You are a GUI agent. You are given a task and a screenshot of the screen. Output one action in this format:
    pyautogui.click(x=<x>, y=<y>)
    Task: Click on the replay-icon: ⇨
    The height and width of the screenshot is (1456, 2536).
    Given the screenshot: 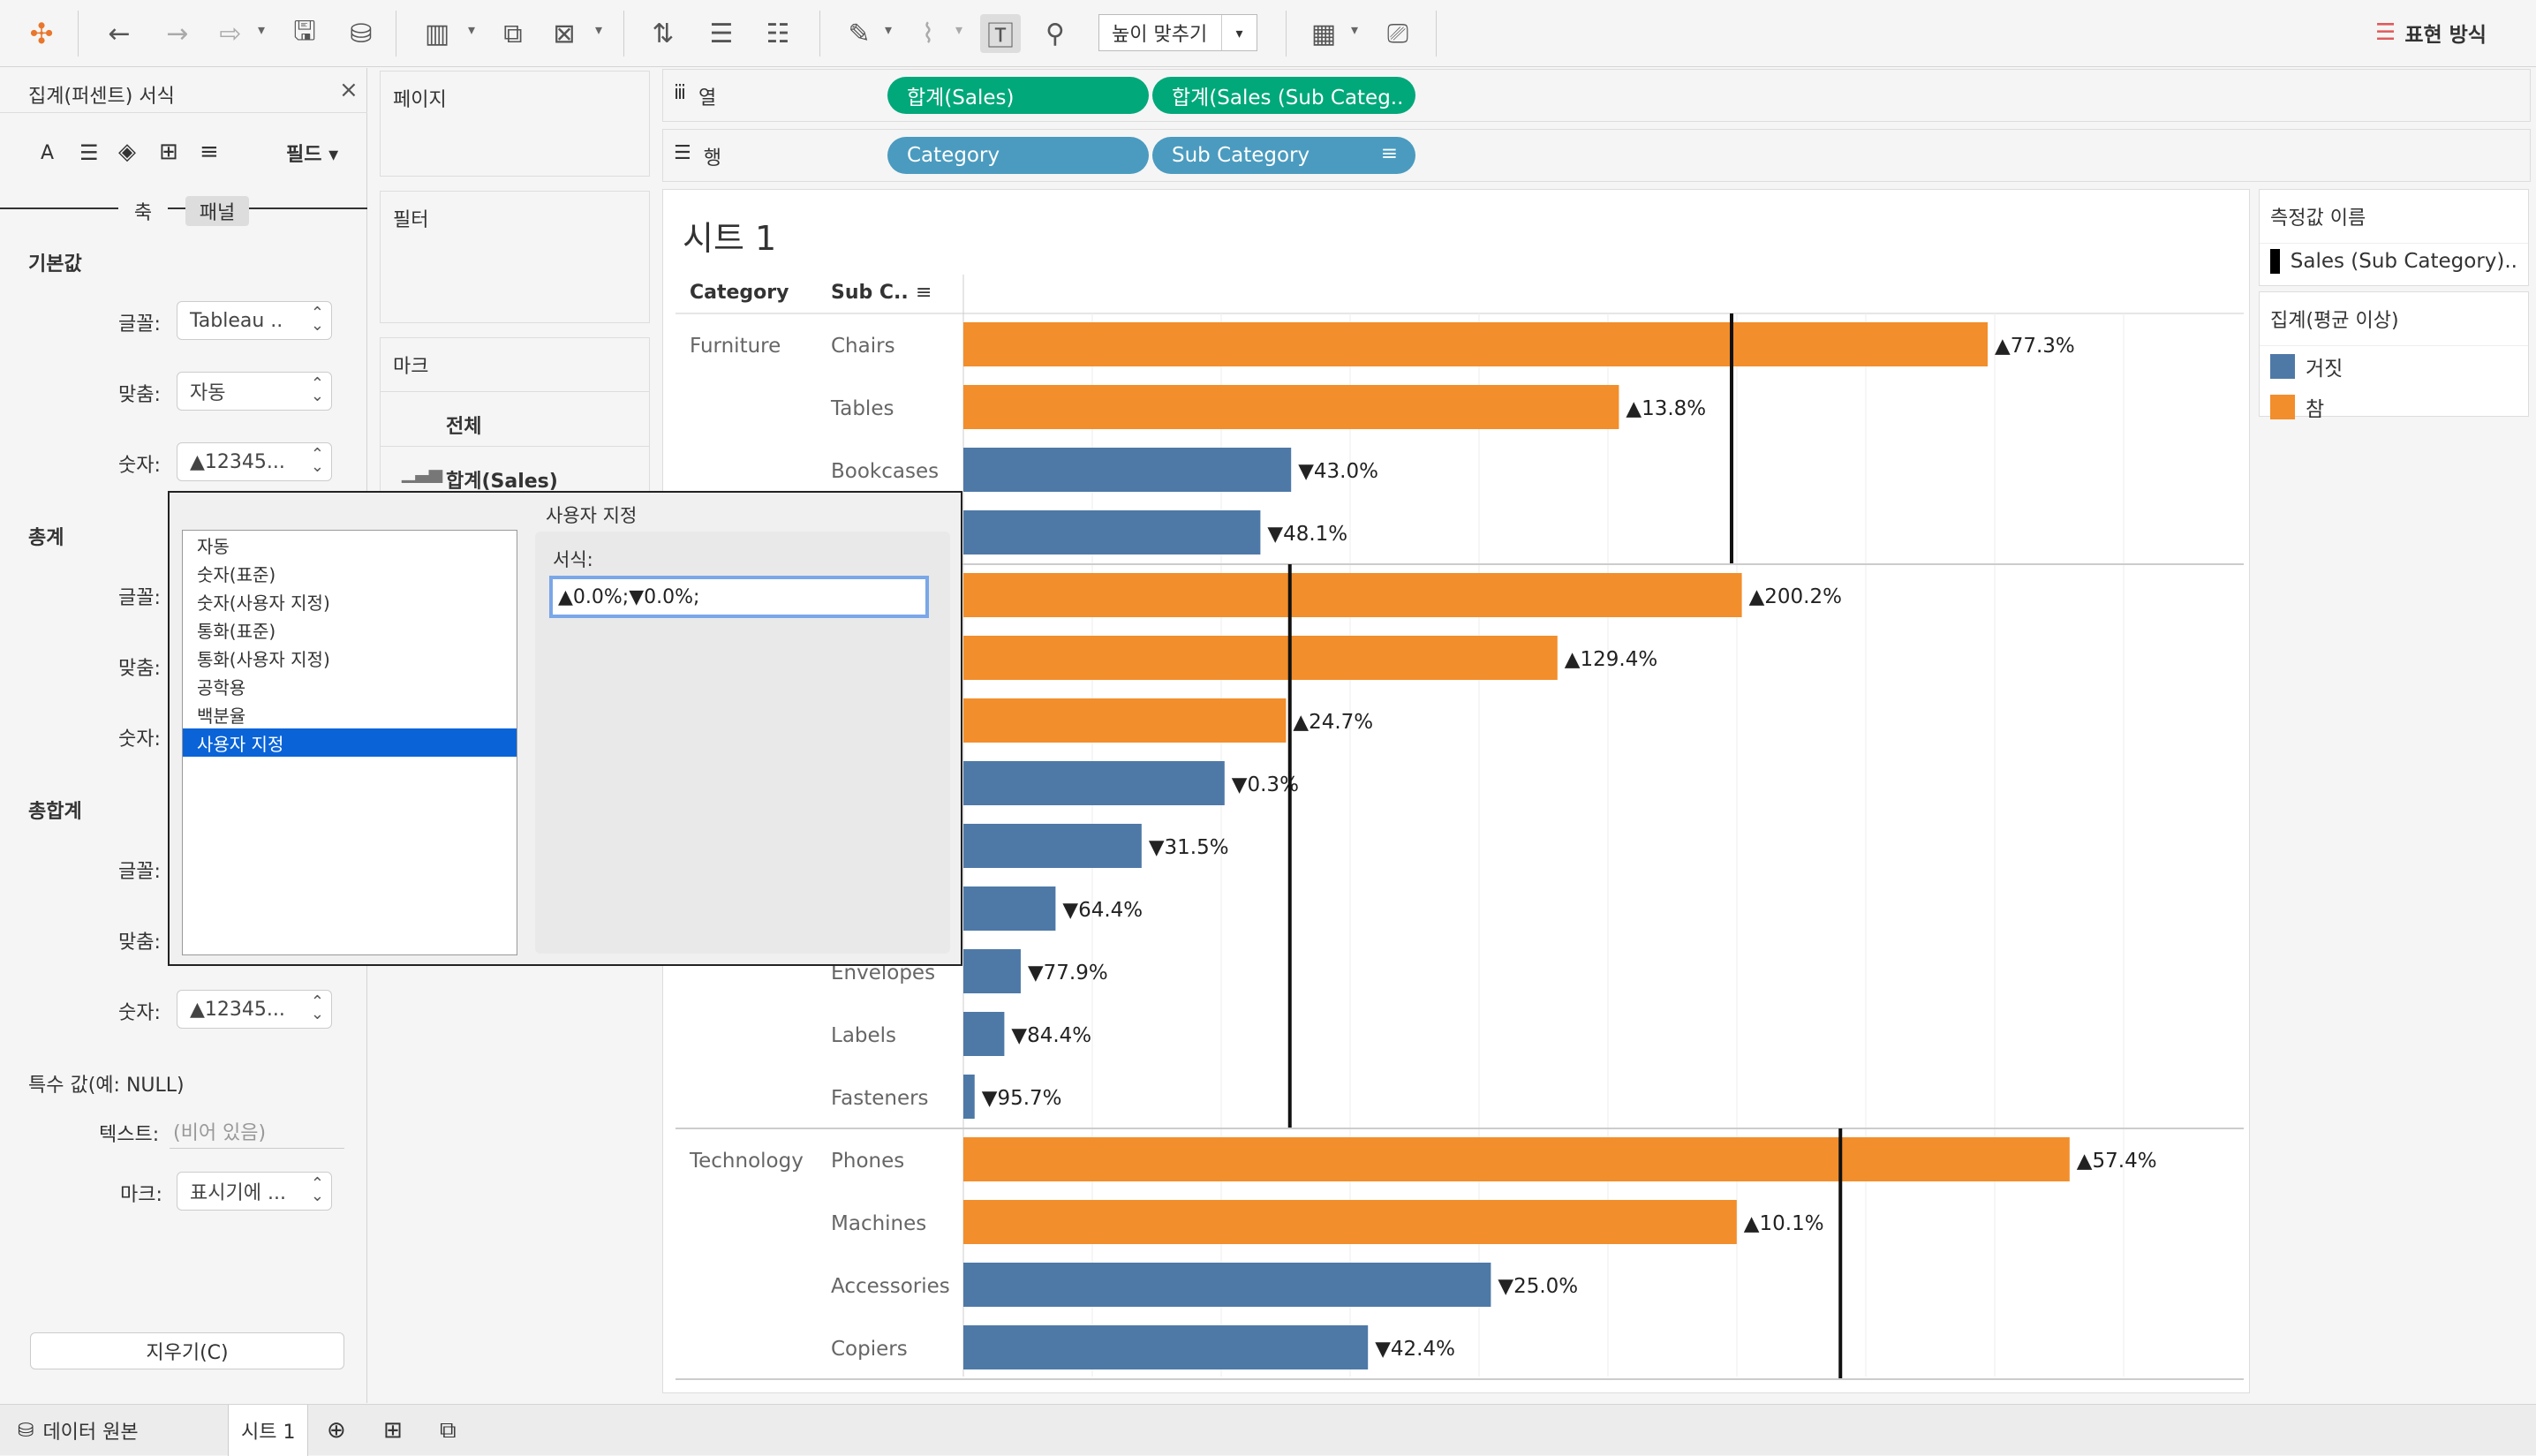 What is the action you would take?
    pyautogui.click(x=231, y=33)
    